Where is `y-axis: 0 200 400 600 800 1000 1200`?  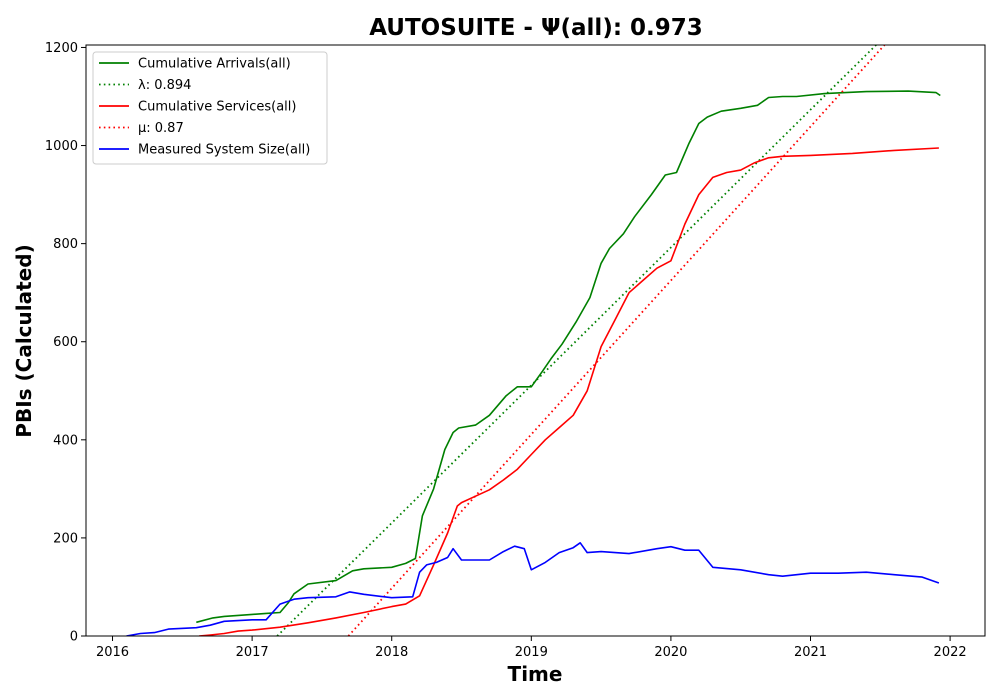 y-axis: 0 200 400 600 800 1000 1200 is located at coordinates (65, 343).